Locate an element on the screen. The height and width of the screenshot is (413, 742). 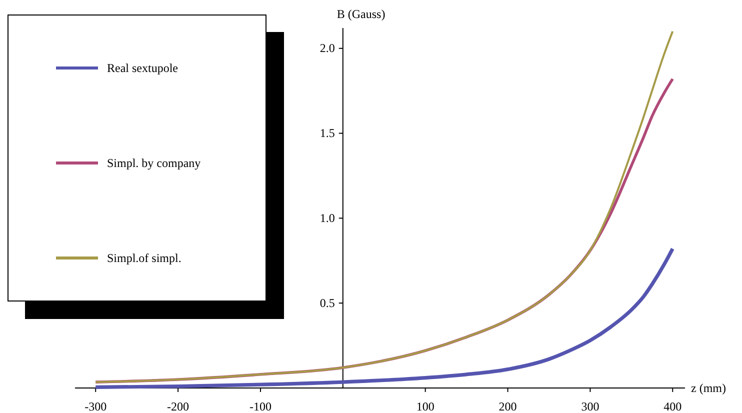
y-tick-label: 0.5 is located at coordinates (327, 303).